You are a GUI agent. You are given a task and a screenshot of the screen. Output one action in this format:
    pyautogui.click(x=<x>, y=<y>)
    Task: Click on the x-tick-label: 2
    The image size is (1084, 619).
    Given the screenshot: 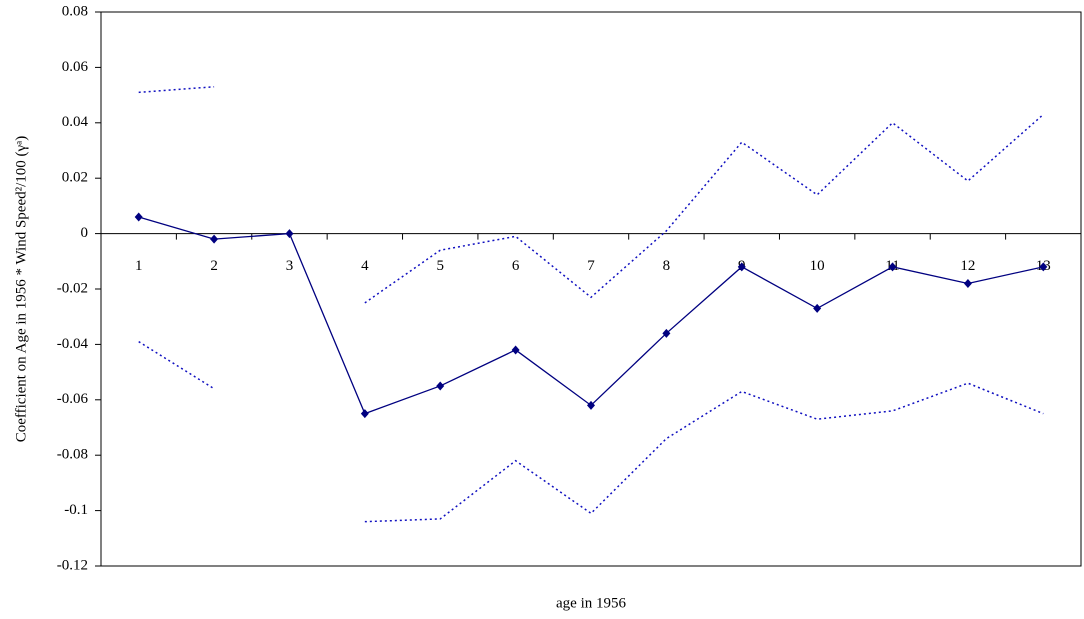 What is the action you would take?
    pyautogui.click(x=214, y=266)
    